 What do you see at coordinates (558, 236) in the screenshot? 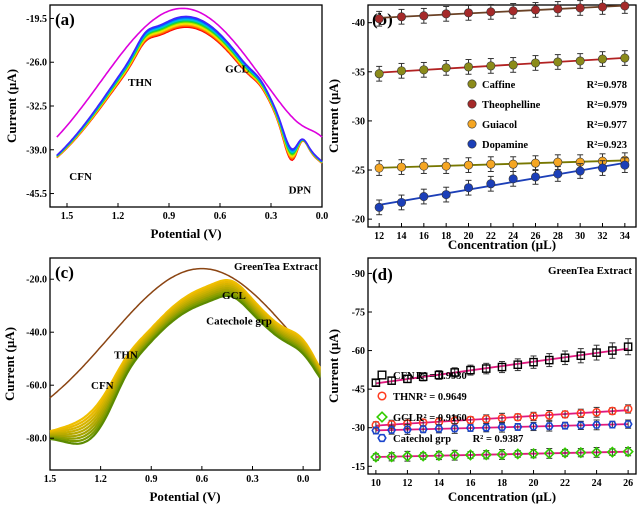
I see `panel-b-xtick-label: 28` at bounding box center [558, 236].